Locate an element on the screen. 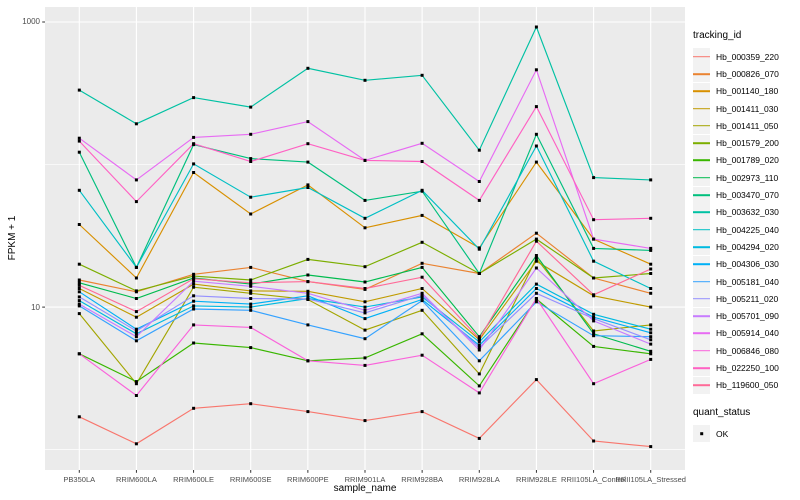 The image size is (800, 500). x-tick-label: RRII105LA_Stressed is located at coordinates (650, 479).